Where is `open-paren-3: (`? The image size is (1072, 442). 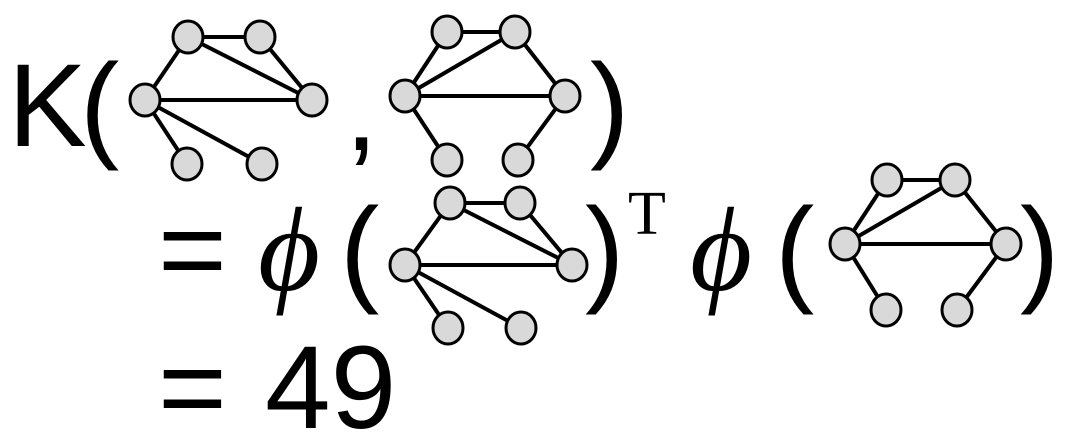
open-paren-3: ( is located at coordinates (794, 250).